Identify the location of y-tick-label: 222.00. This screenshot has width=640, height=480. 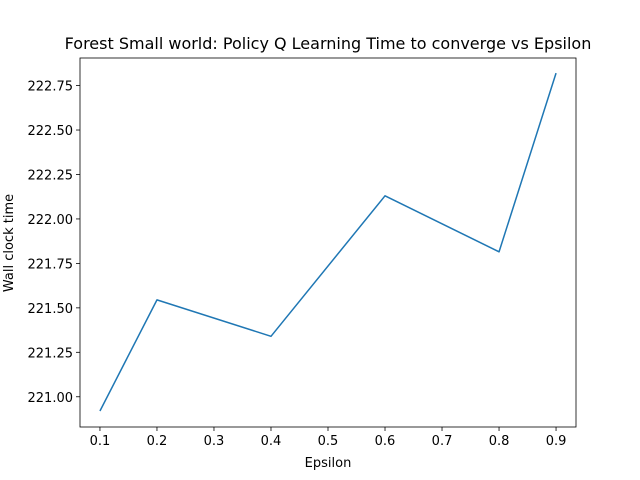
(51, 220).